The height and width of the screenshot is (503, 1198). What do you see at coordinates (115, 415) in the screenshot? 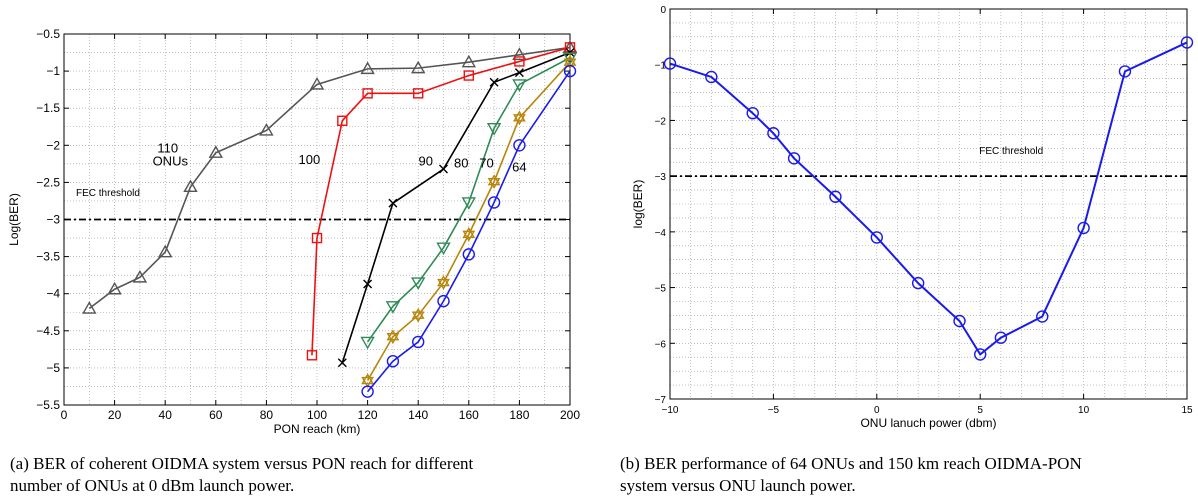
I see `x-tick-label: 20` at bounding box center [115, 415].